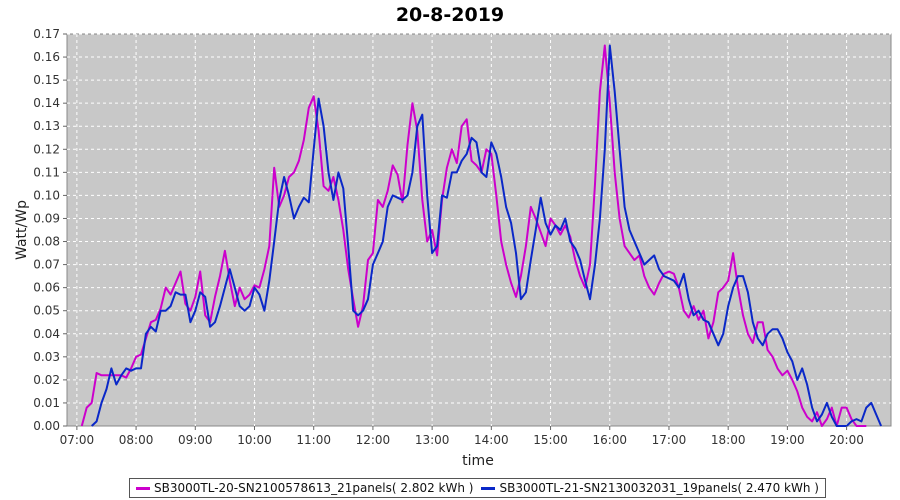  What do you see at coordinates (46, 80) in the screenshot?
I see `y-tick-label: 0.15` at bounding box center [46, 80].